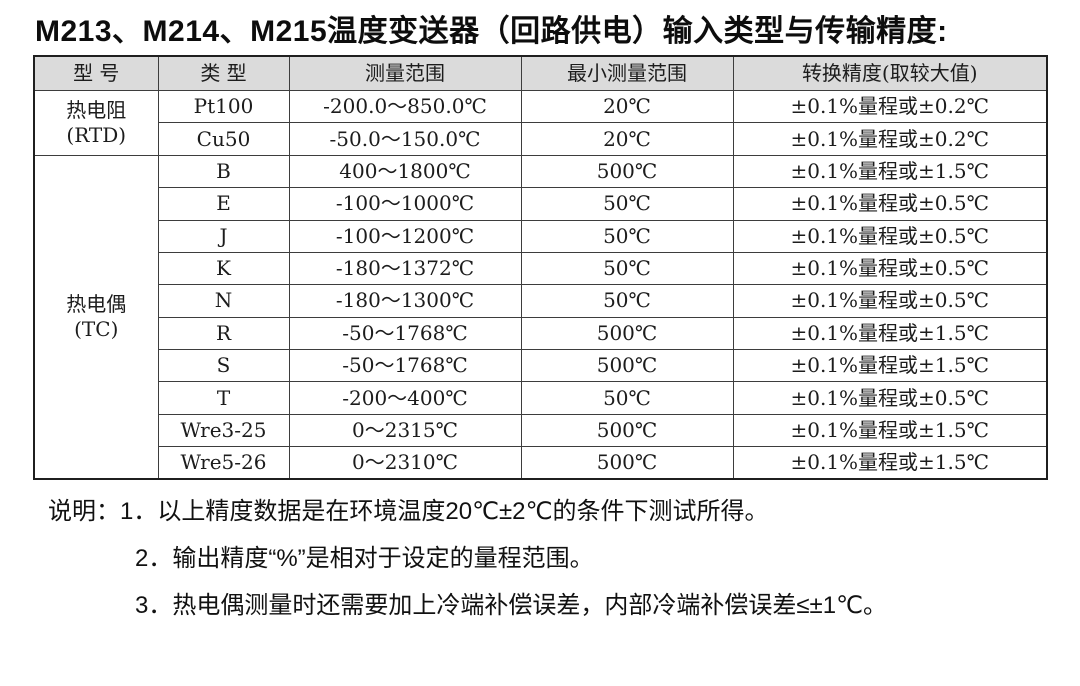 Image resolution: width=1080 pixels, height=686 pixels. I want to click on table-row: Wre3-25 0～2315℃ 500℃ ±0.1%量程或±1.5℃, so click(541, 430).